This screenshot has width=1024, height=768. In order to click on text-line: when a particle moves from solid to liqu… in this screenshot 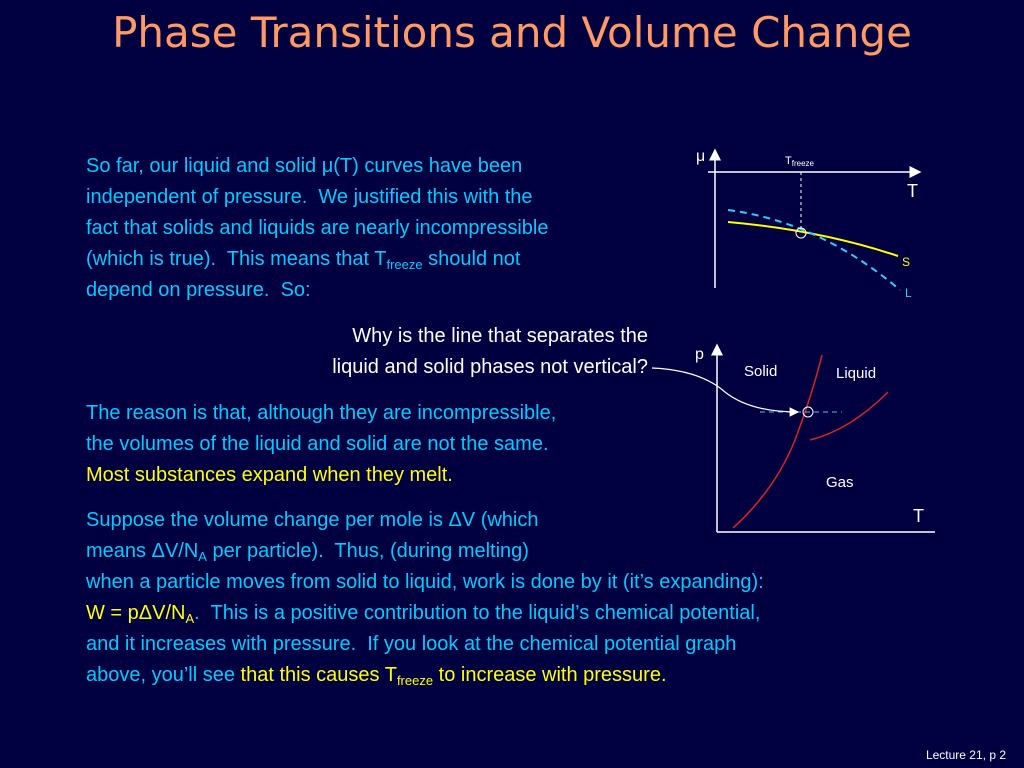, I will do `click(425, 582)`.